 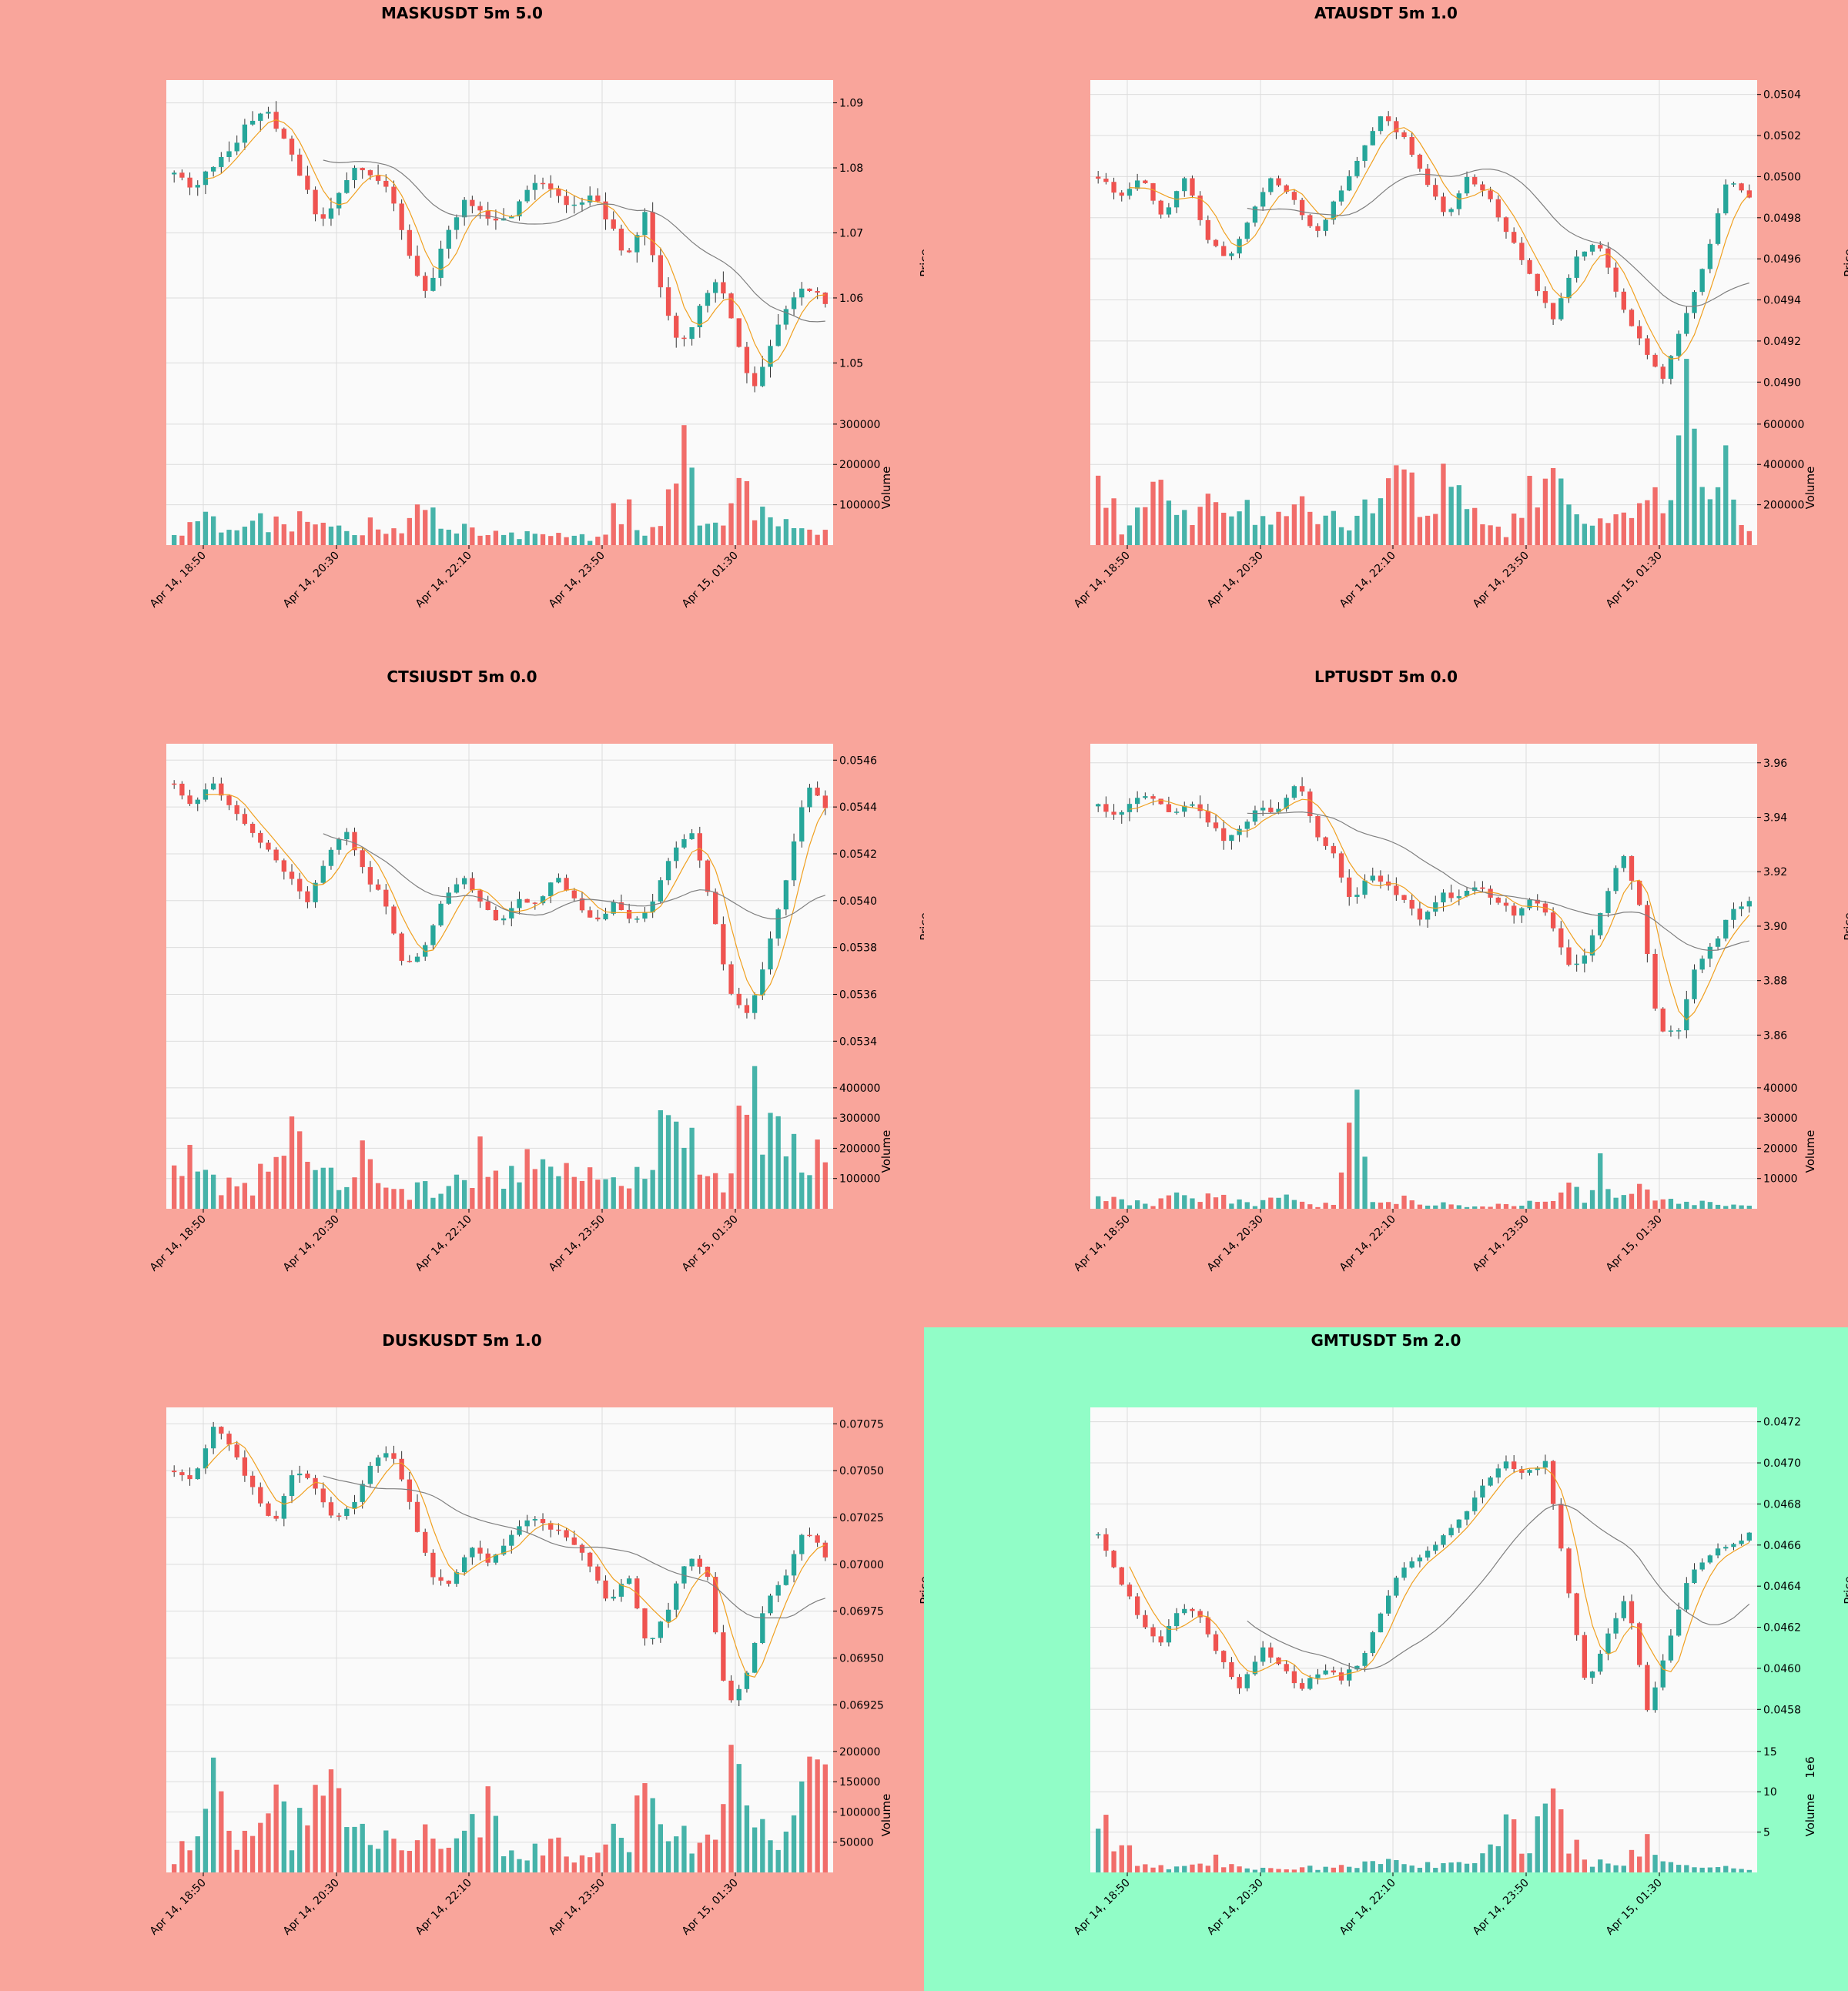 I want to click on price-tick-label: 1.05, so click(x=851, y=363).